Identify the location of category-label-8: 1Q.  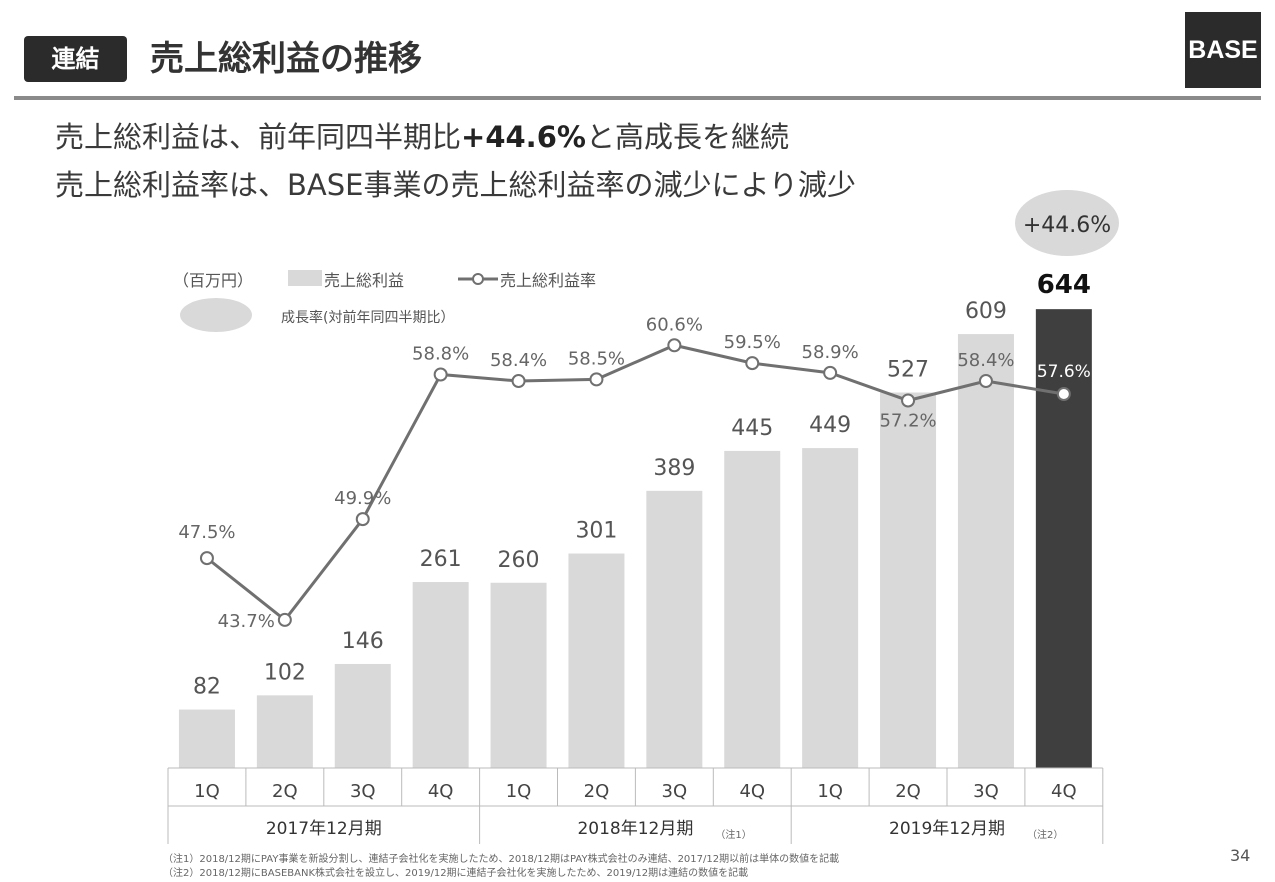
(830, 791).